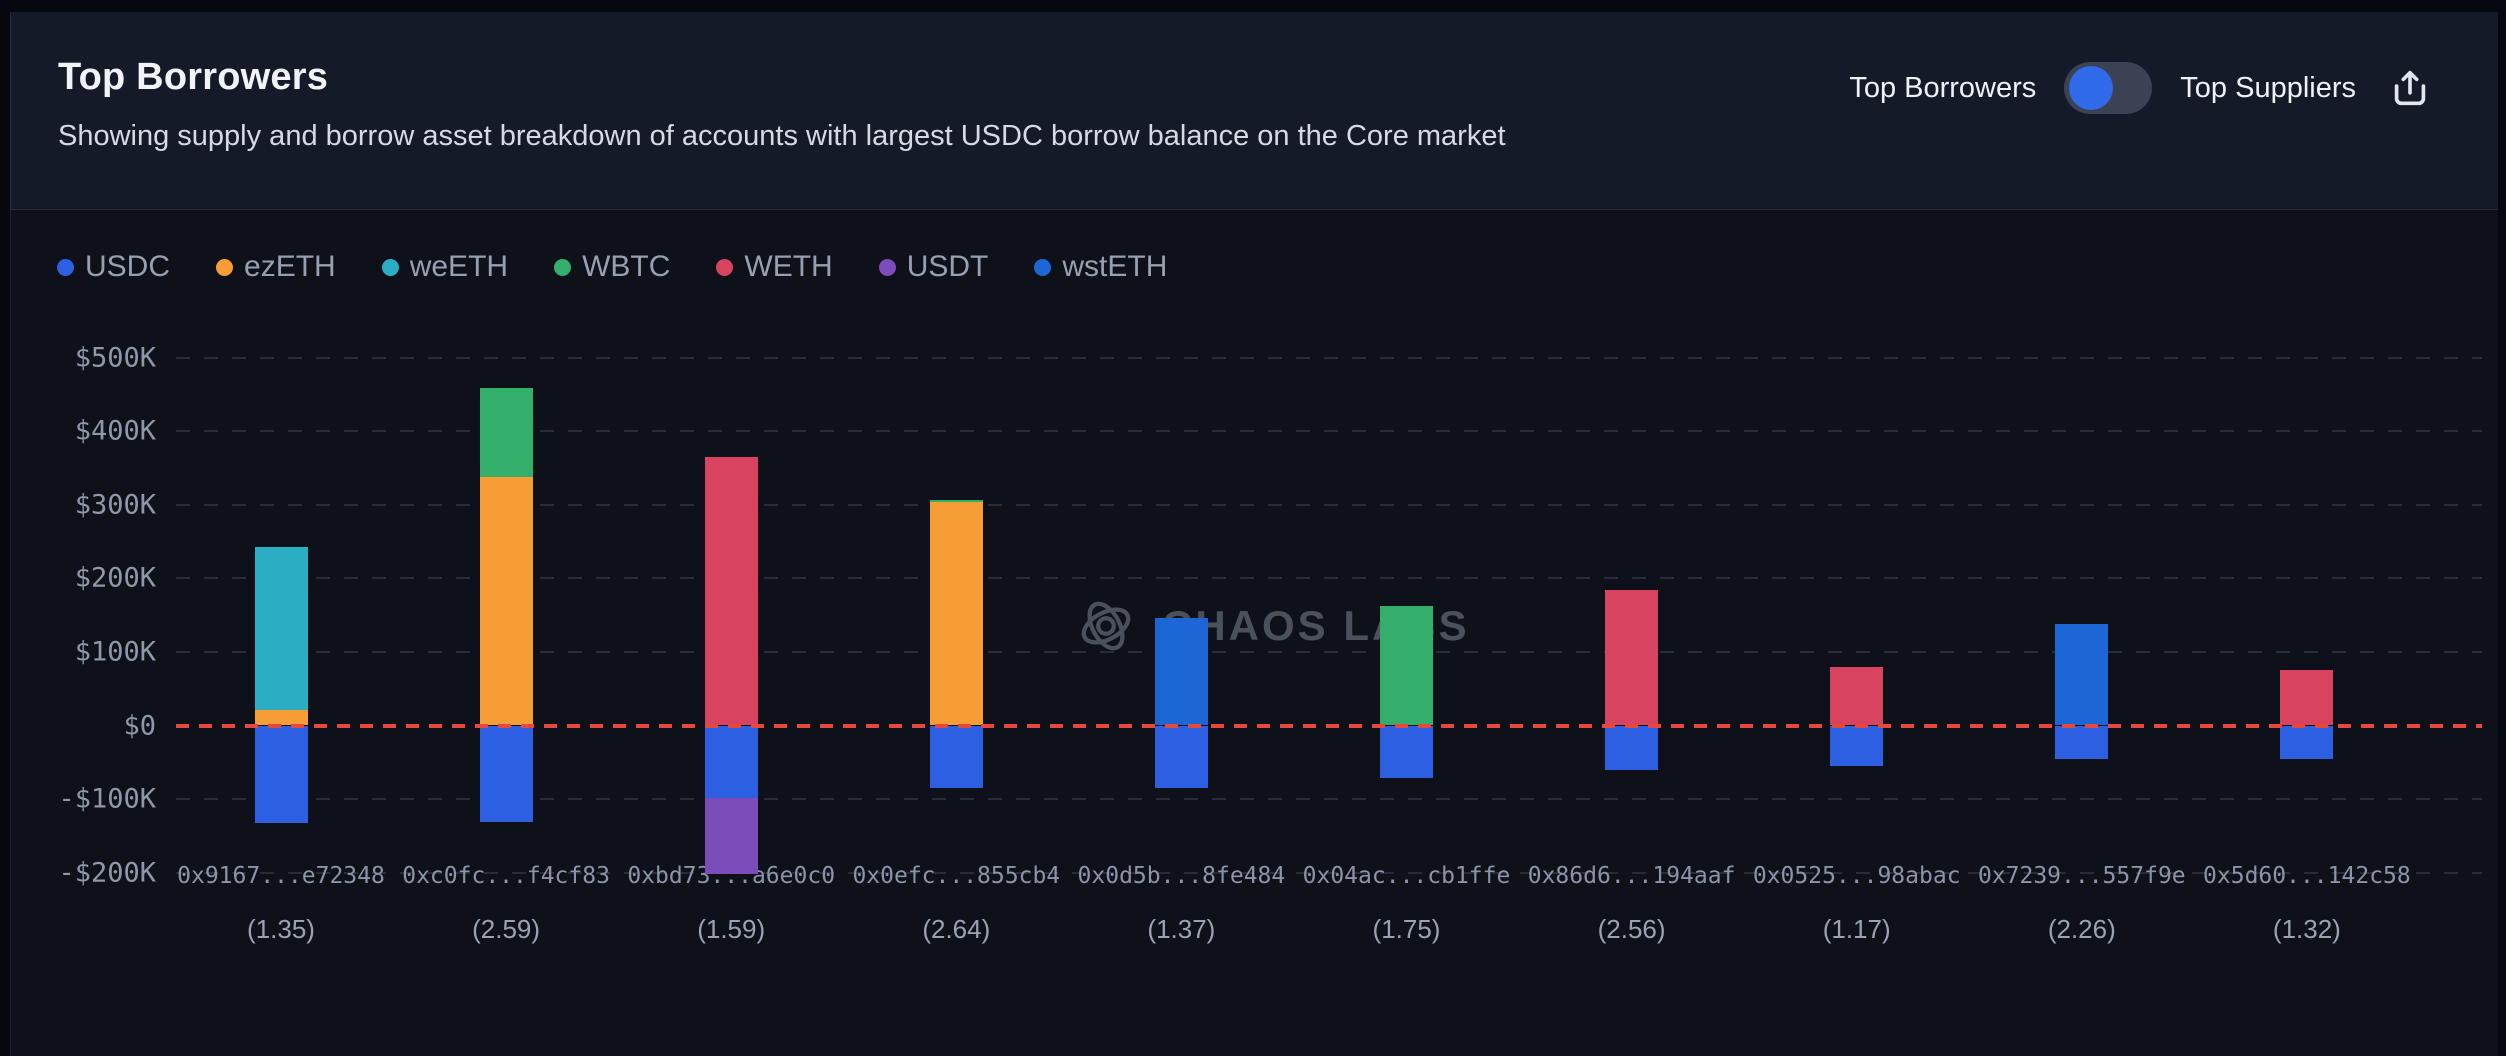 The height and width of the screenshot is (1056, 2506). Describe the element at coordinates (1329, 504) in the screenshot. I see `gridline-300K` at that location.